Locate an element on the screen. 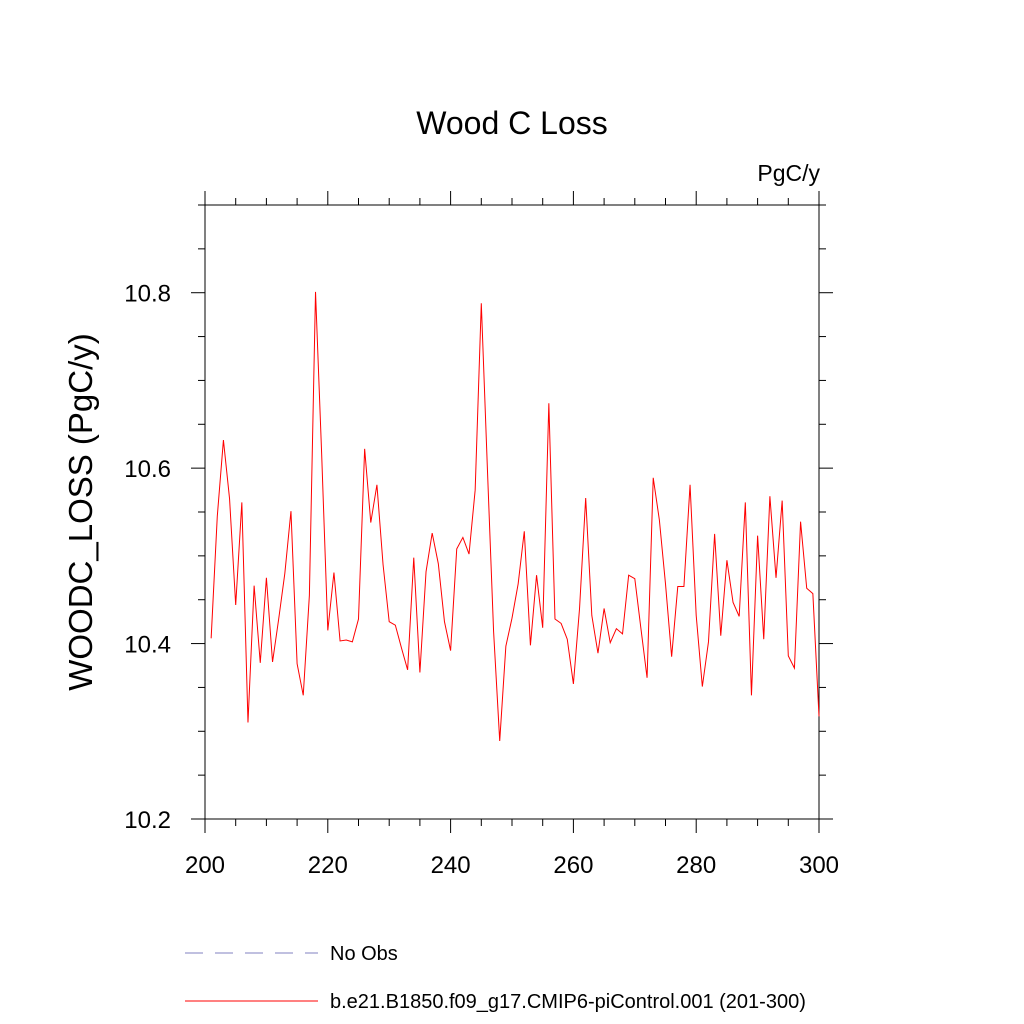 The height and width of the screenshot is (1024, 1024). chart-title: Wood C Loss is located at coordinates (512, 123).